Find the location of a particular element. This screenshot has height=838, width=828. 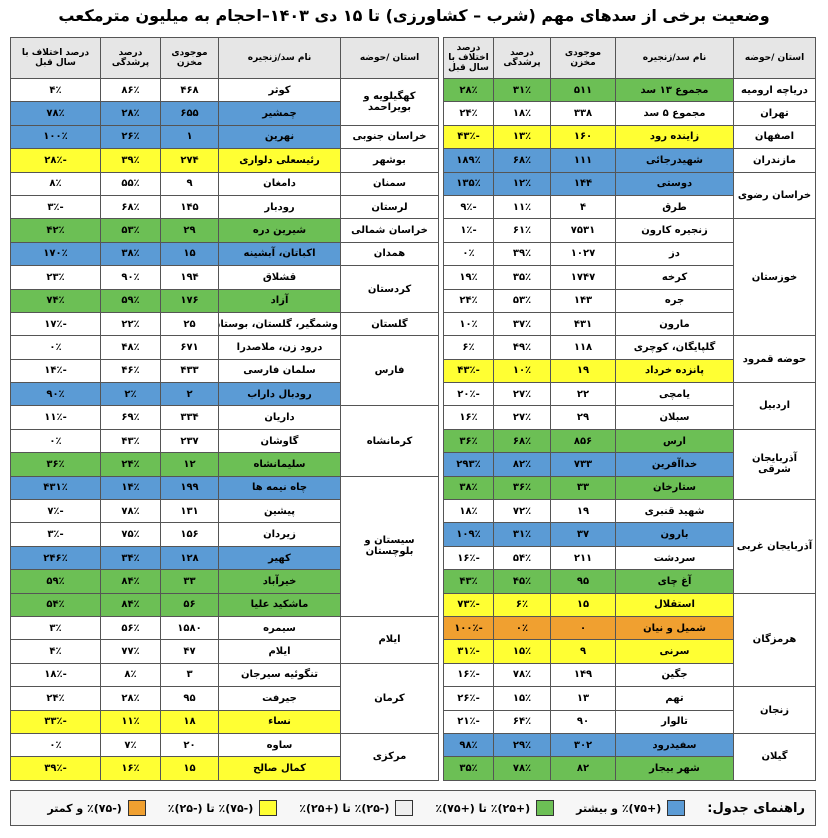

table-row: دز ۱۰۲۷ ۳۹٪ ۰٪ is located at coordinates (629, 254).